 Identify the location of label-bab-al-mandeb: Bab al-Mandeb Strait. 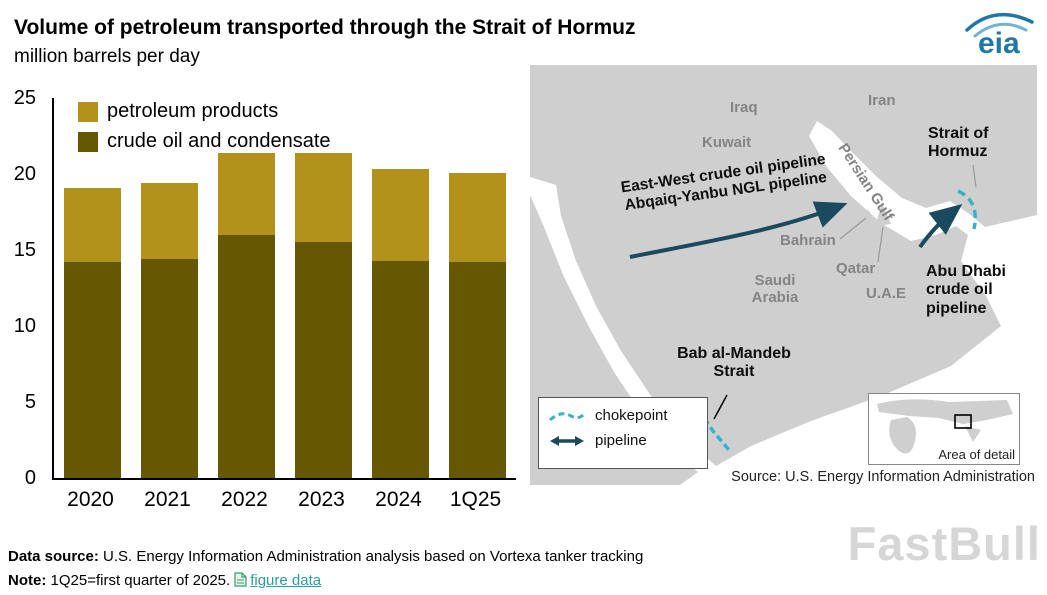
(734, 363).